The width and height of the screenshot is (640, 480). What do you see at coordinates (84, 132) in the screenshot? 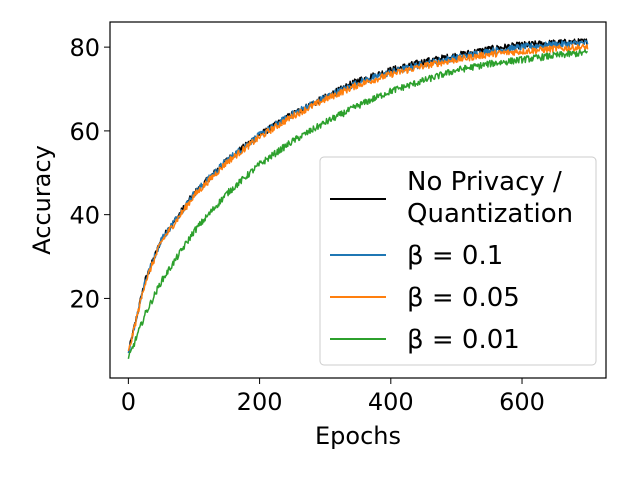
I see `y-tick-label: 60` at bounding box center [84, 132].